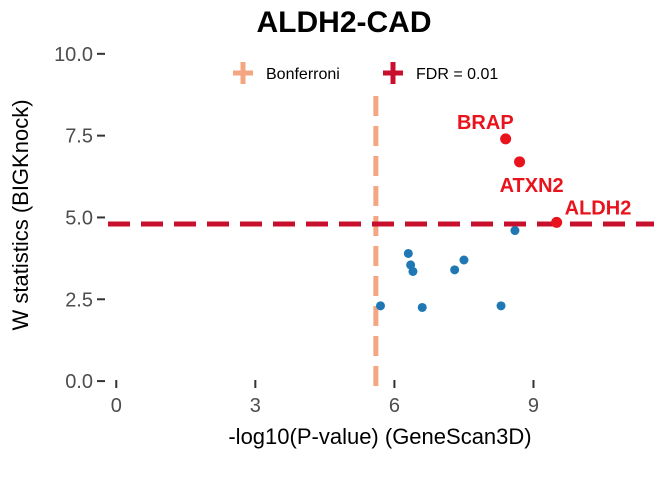 The width and height of the screenshot is (661, 477). What do you see at coordinates (533, 406) in the screenshot?
I see `x-tick-label: 9` at bounding box center [533, 406].